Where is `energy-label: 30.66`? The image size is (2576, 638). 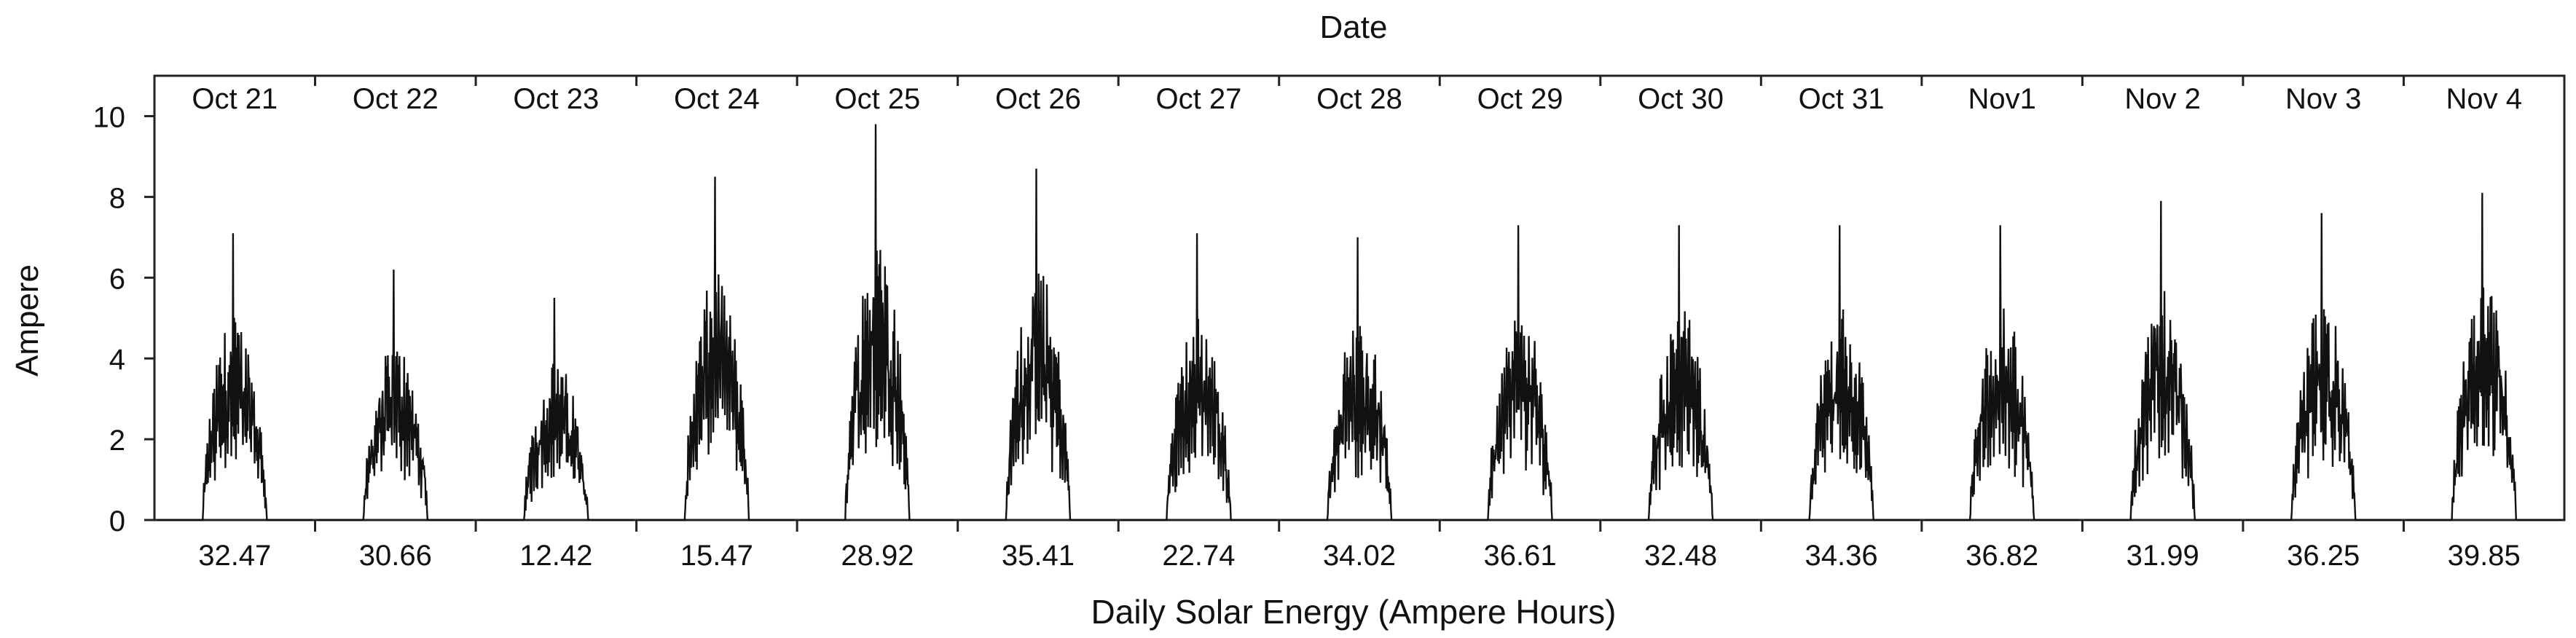
energy-label: 30.66 is located at coordinates (395, 556).